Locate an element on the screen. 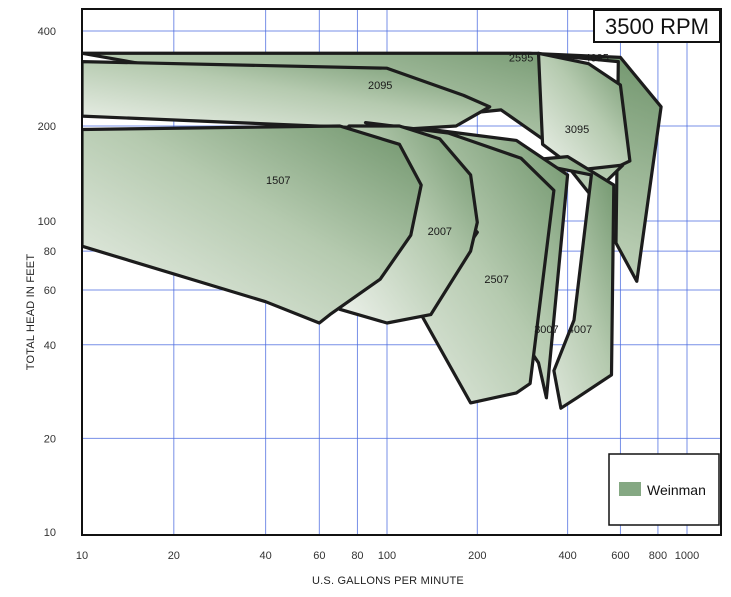 Image resolution: width=731 pixels, height=597 pixels. x-tick-label: 1000 is located at coordinates (687, 556).